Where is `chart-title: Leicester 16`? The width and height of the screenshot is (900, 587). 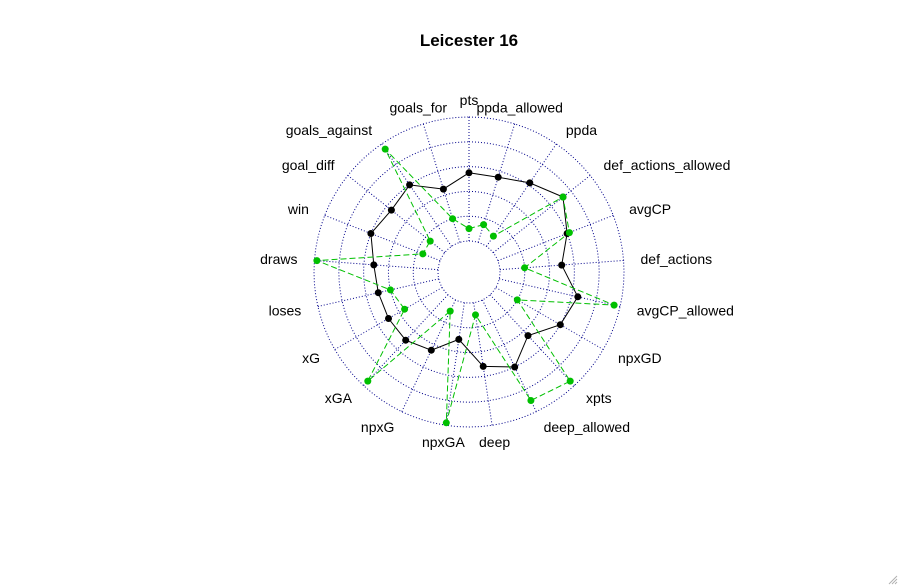 chart-title: Leicester 16 is located at coordinates (469, 40).